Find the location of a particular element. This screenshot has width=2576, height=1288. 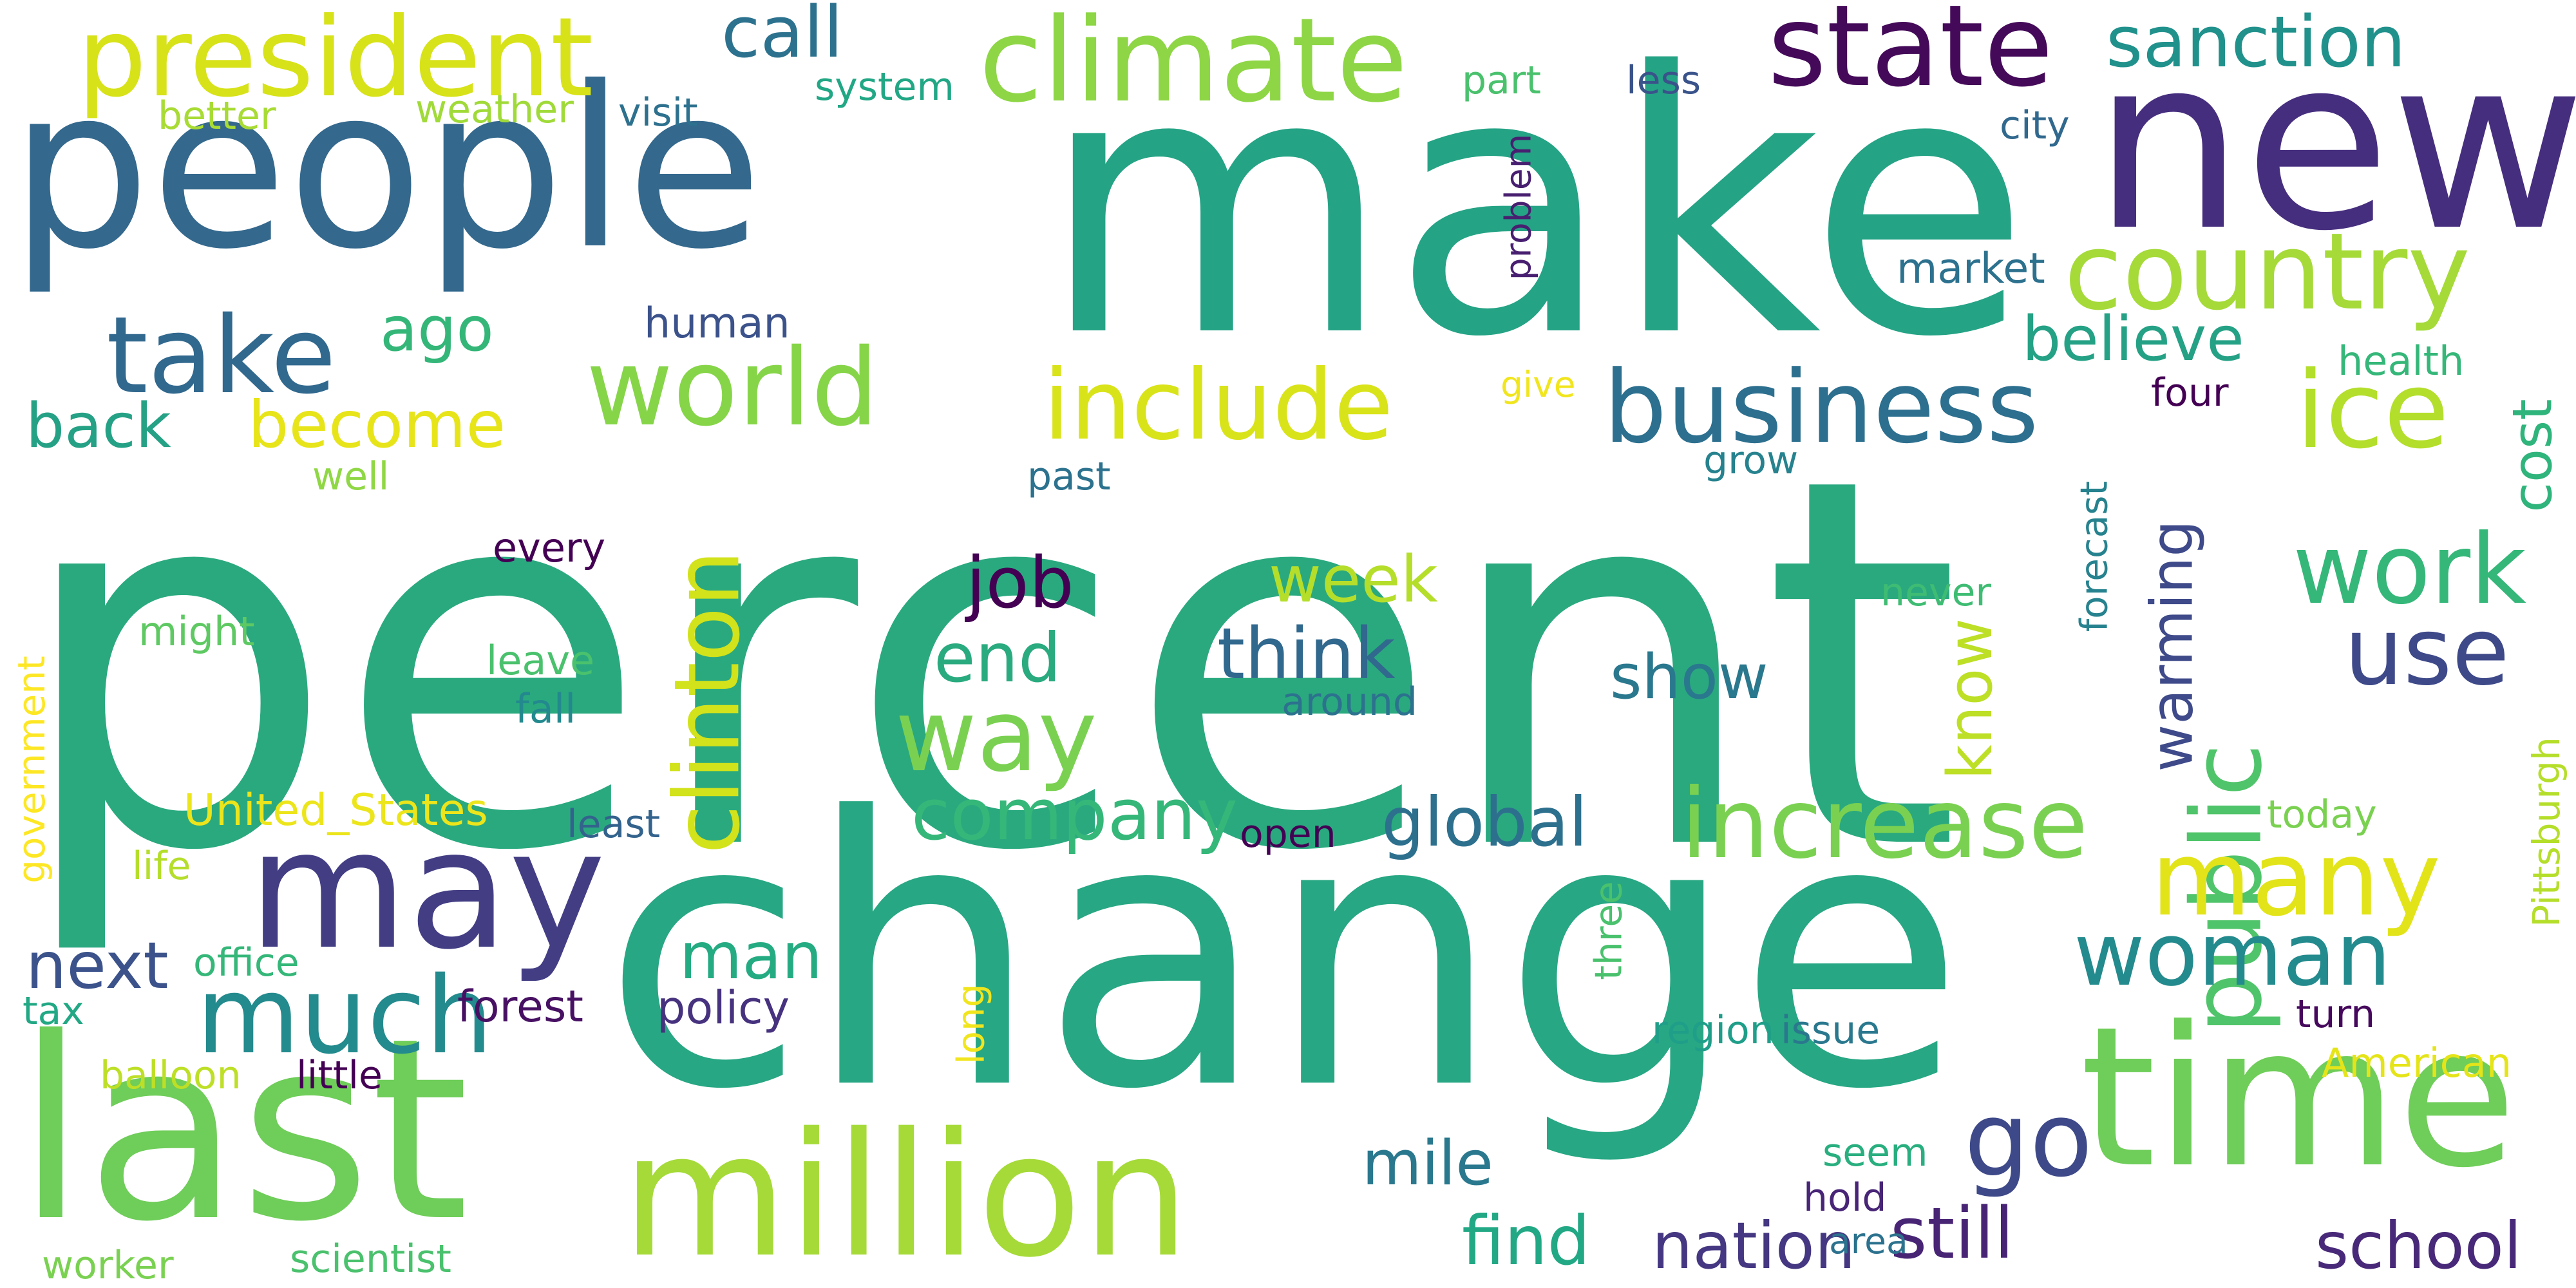

word: better is located at coordinates (217, 116).